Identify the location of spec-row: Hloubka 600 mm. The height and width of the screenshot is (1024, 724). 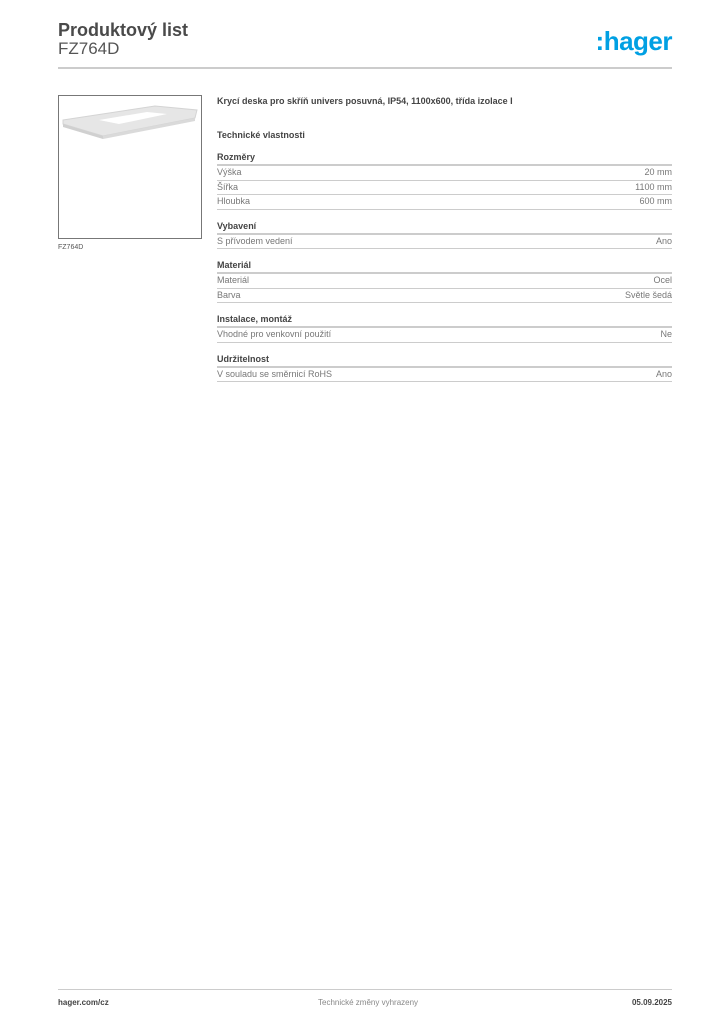
(444, 202).